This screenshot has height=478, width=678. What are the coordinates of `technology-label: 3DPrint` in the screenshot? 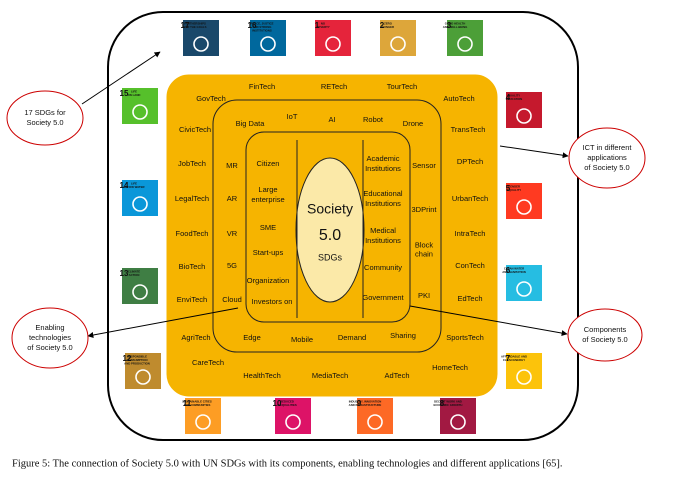 It's located at (424, 209).